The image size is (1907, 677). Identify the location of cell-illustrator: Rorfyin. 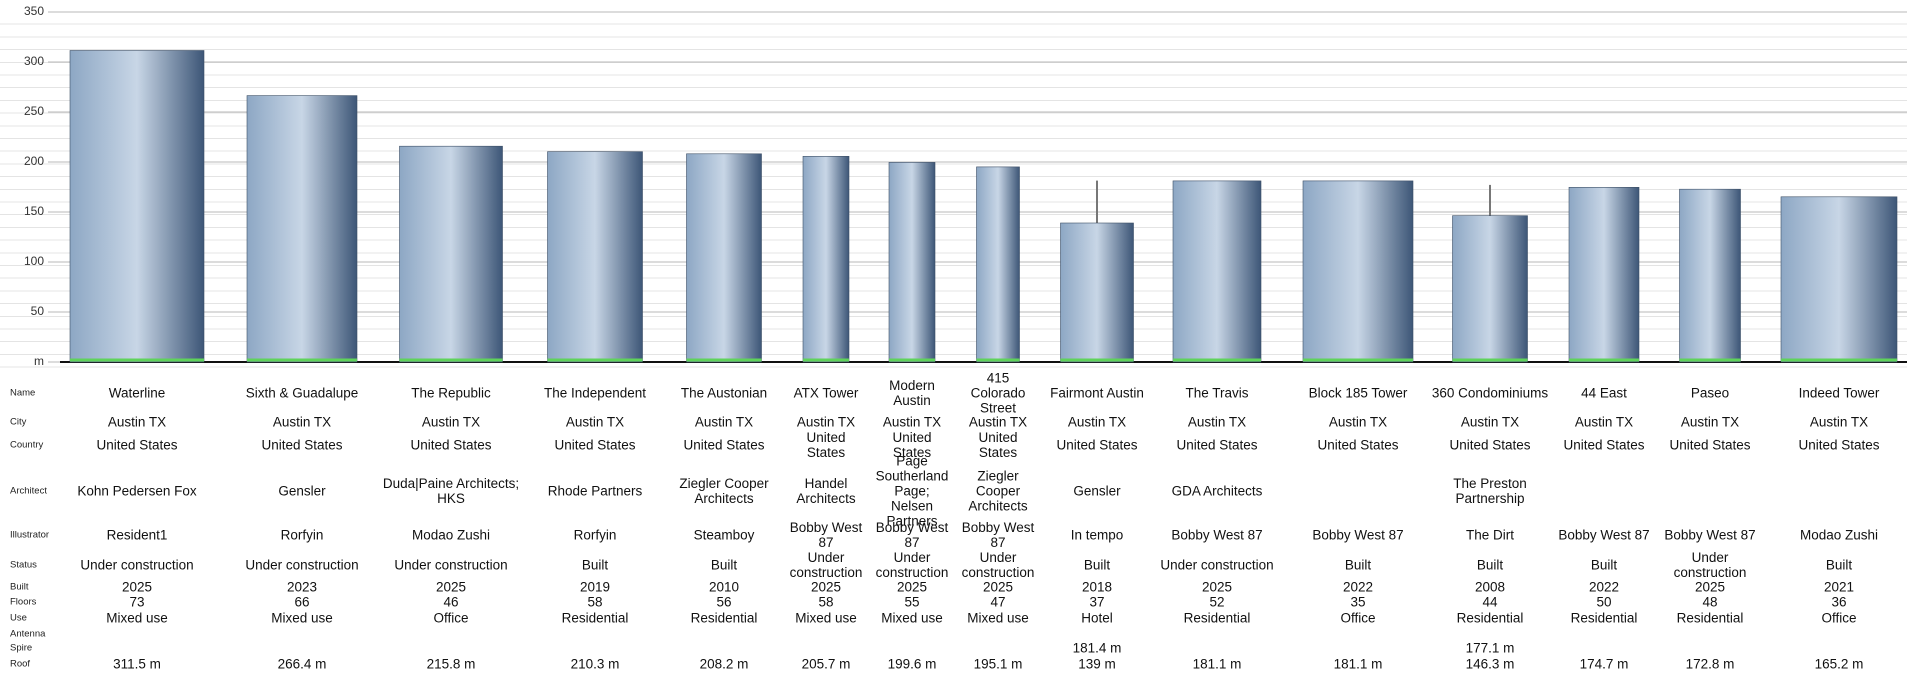
(595, 535).